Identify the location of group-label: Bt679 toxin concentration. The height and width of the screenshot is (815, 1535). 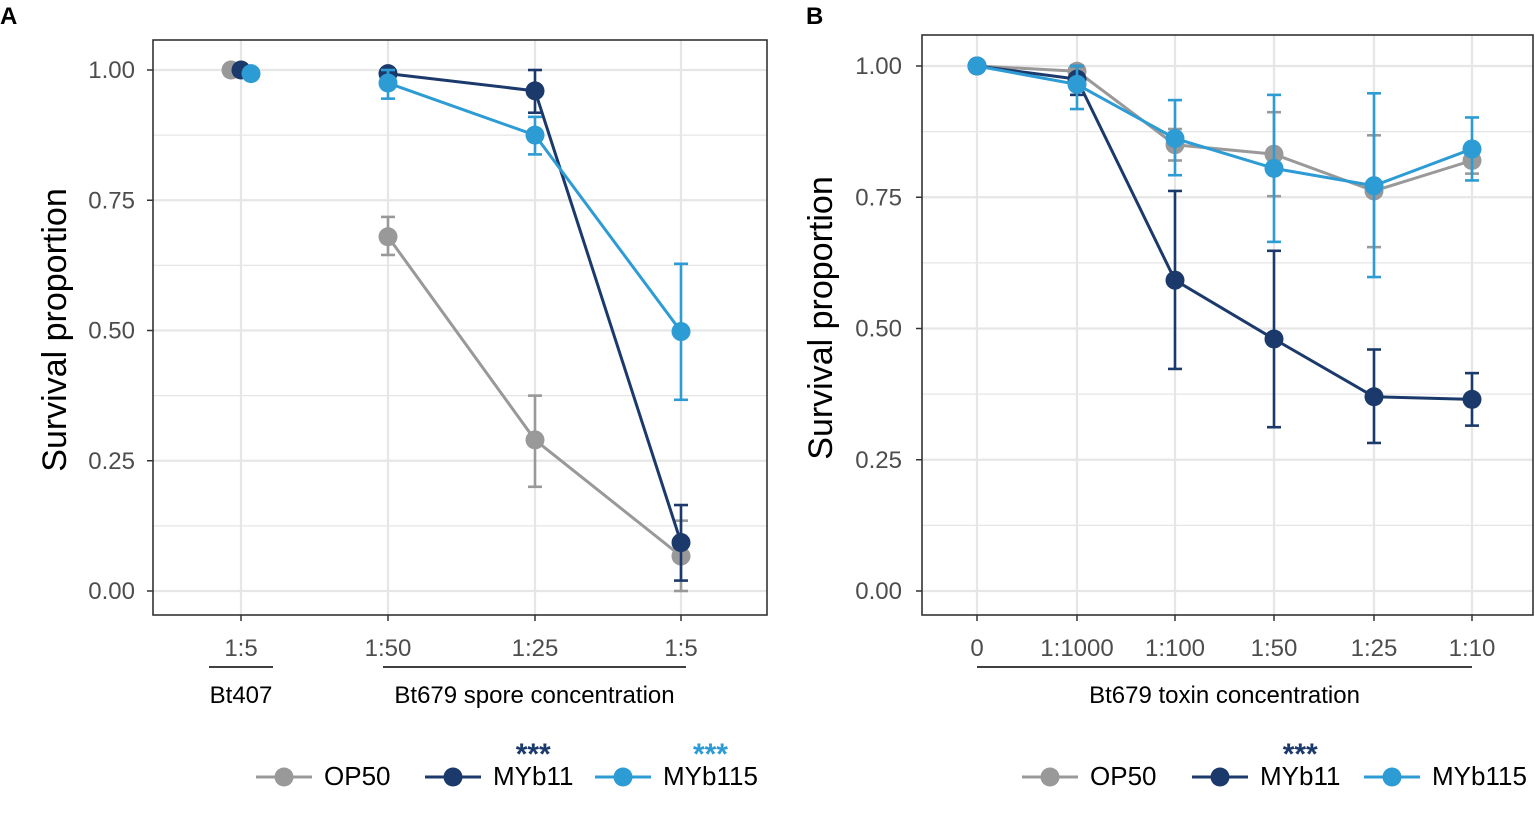
(1224, 695).